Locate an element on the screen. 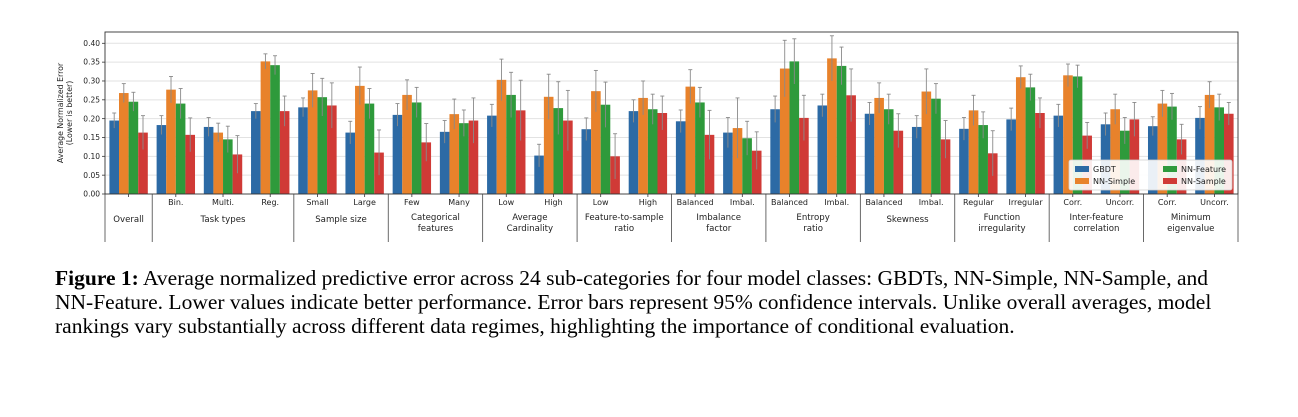 The image size is (1298, 417). x-tick-label: Corr. is located at coordinates (1072, 202).